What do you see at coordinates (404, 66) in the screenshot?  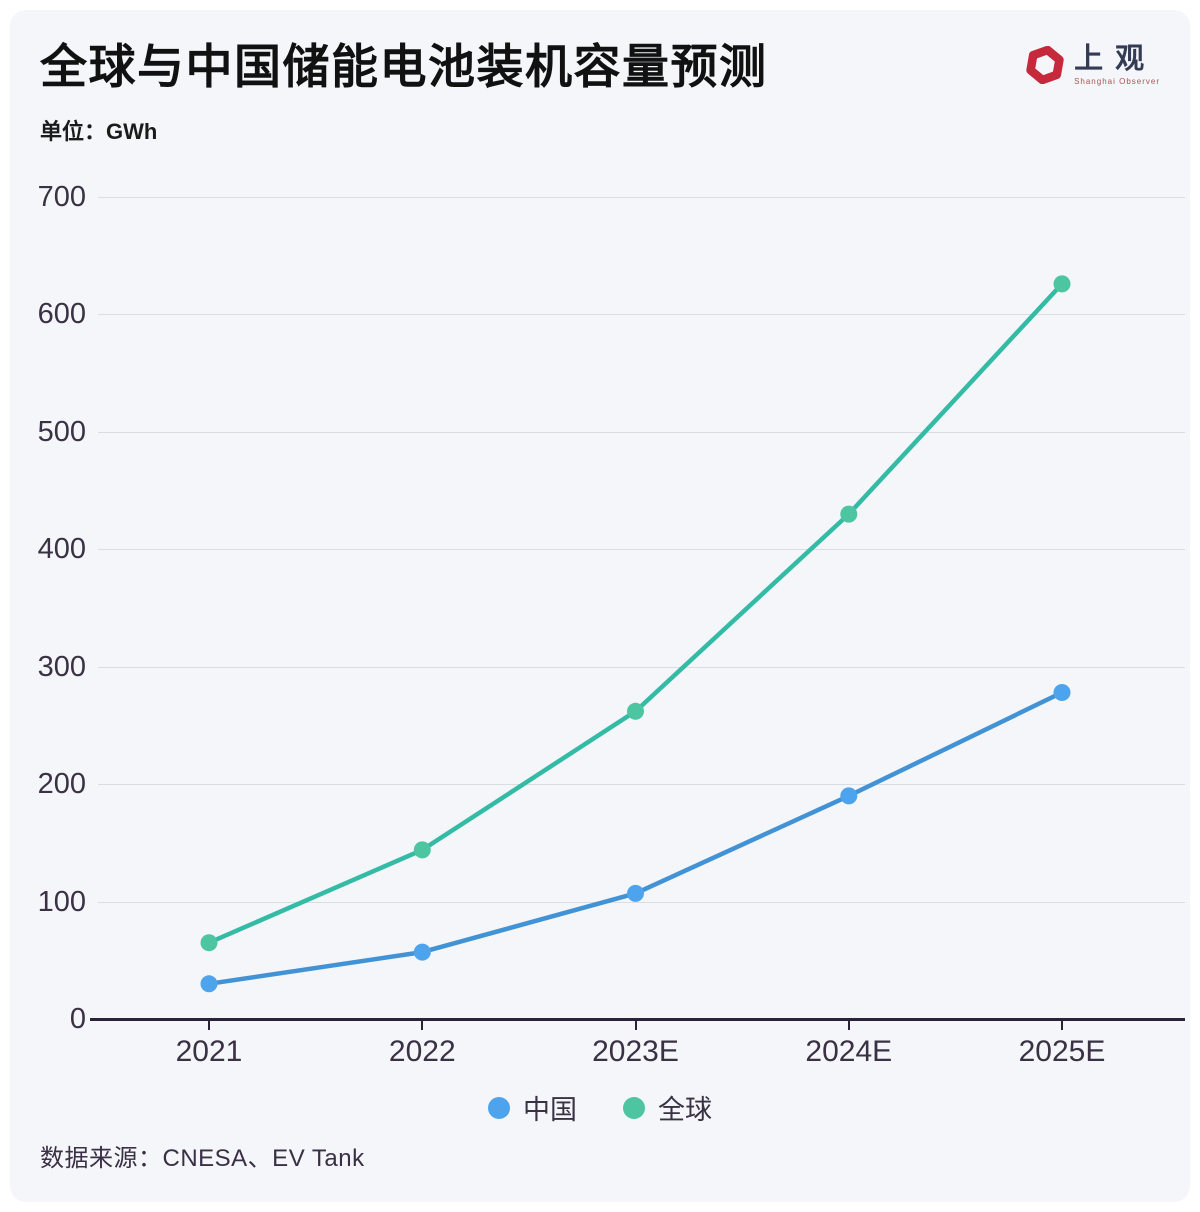 I see `page-title: 全球与中国储能电池装机容量预测` at bounding box center [404, 66].